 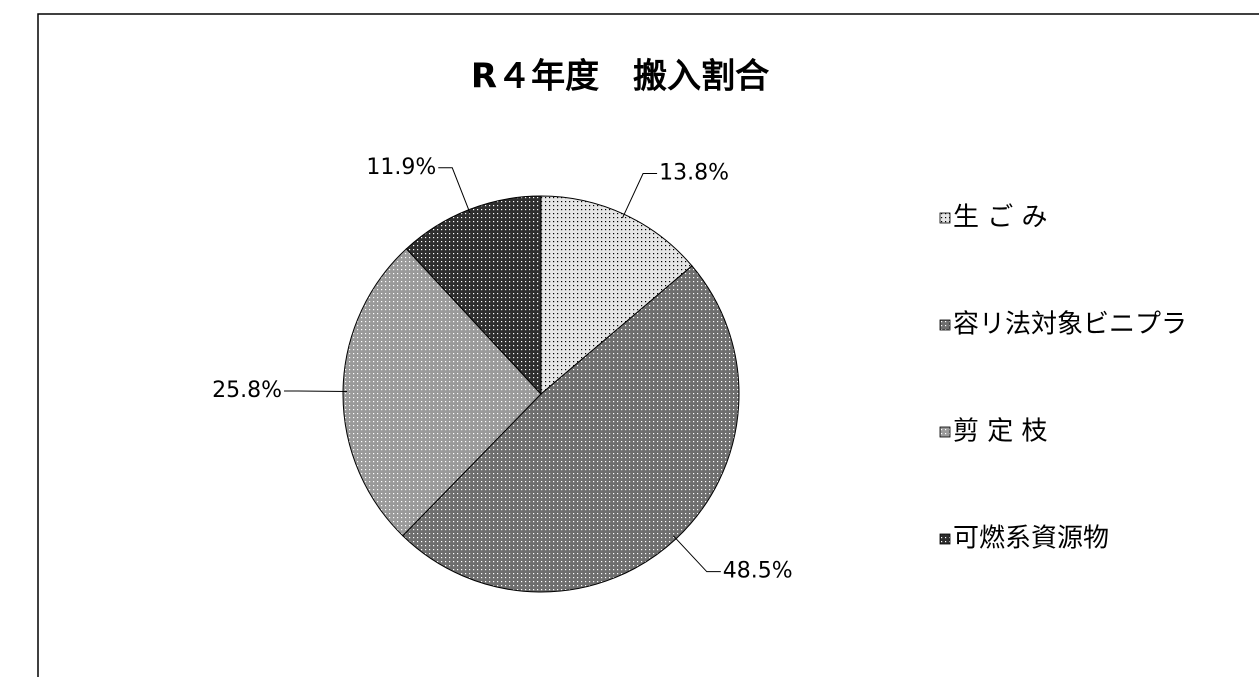 I want to click on legend-label: 剪 定 枝, so click(x=1000, y=432).